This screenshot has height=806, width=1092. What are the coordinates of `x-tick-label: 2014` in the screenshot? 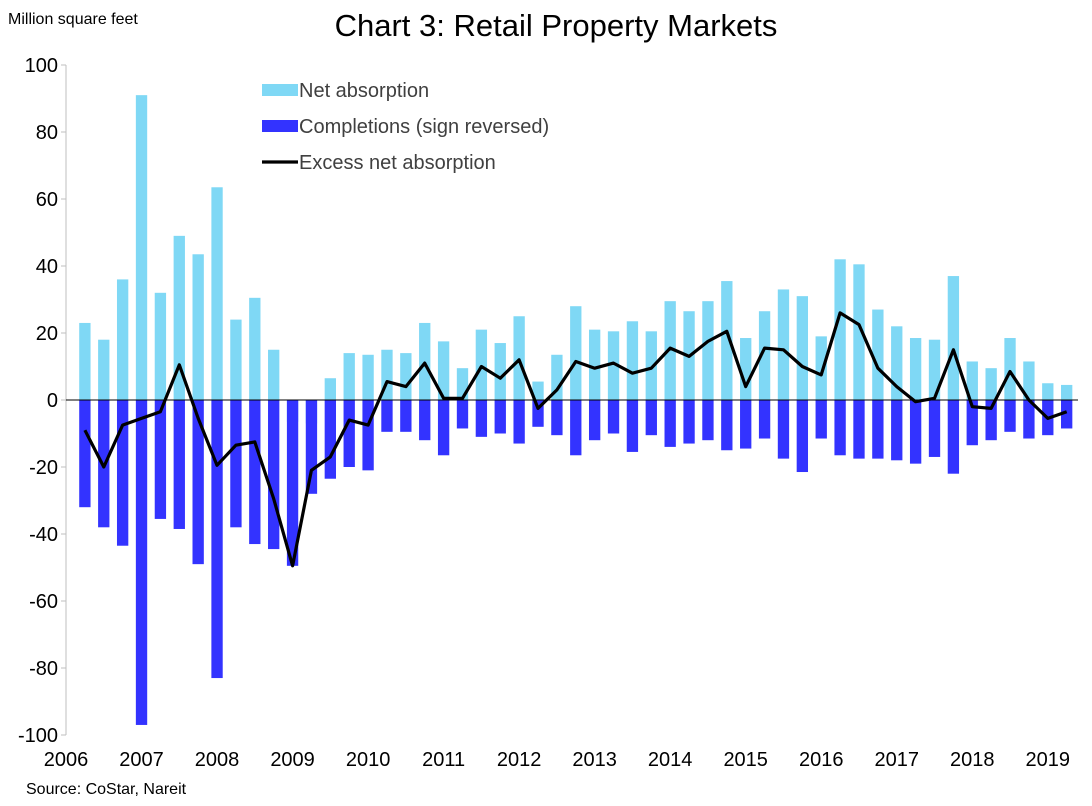 It's located at (670, 760).